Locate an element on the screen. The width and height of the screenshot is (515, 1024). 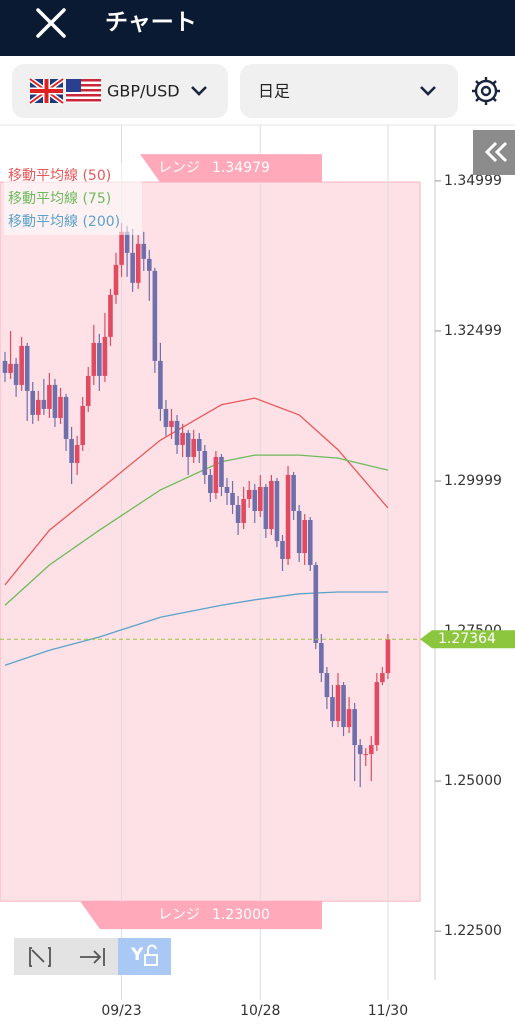
range-tag-value: 1.34979 is located at coordinates (241, 168).